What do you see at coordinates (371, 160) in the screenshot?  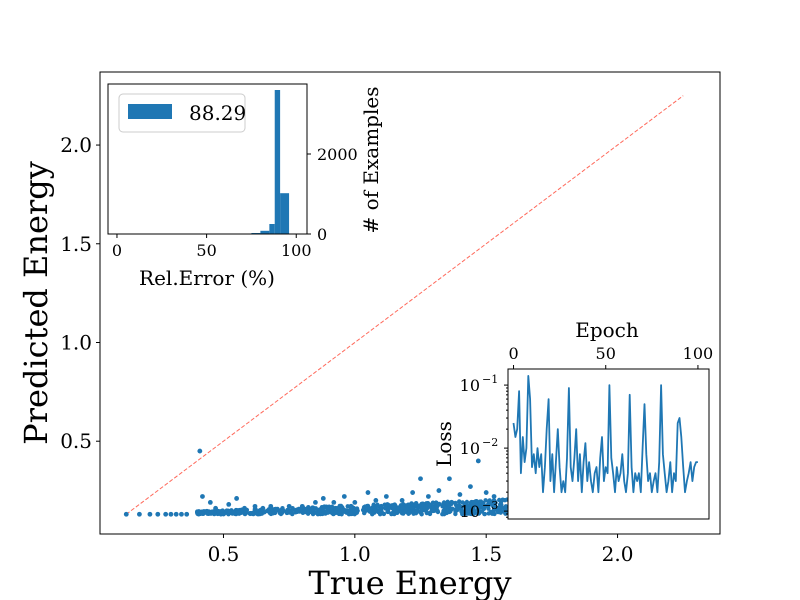 I see `histogram-y-axis-label: # of Examples` at bounding box center [371, 160].